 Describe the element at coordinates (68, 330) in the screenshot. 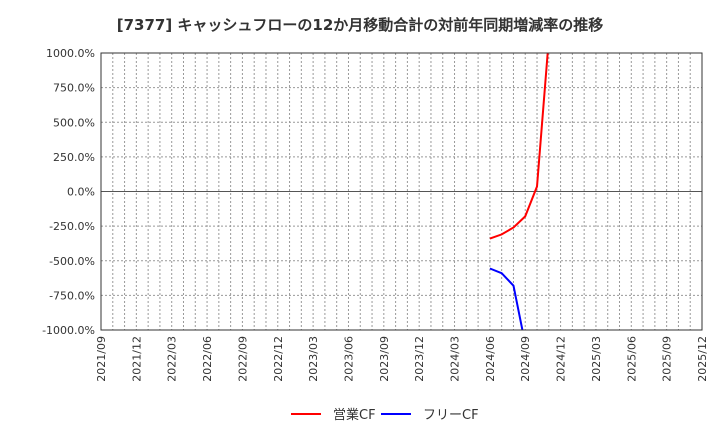

I see `y-tick-label: -1000.0%` at that location.